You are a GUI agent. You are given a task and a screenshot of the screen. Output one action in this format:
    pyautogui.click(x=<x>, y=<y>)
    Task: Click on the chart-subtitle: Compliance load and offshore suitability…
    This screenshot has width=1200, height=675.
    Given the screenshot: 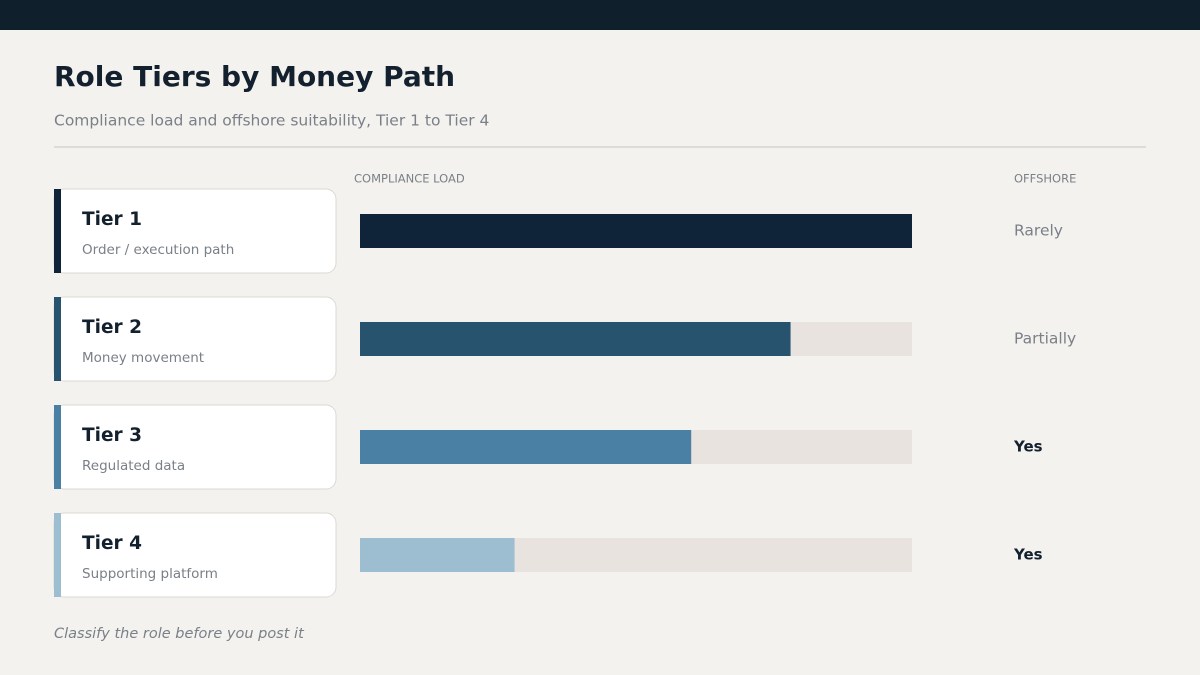 What is the action you would take?
    pyautogui.click(x=271, y=121)
    